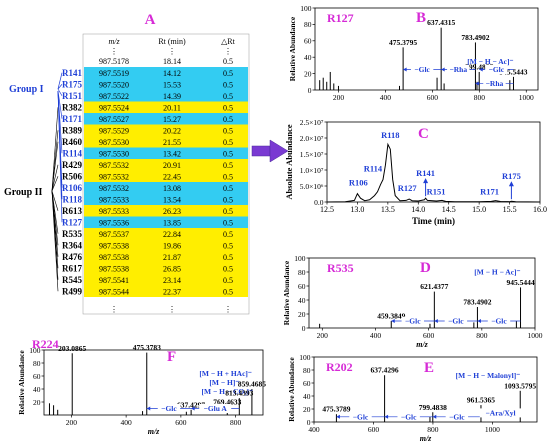  Describe the element at coordinates (403, 42) in the screenshot. I see `peak-mz-label: 475.3795` at that location.